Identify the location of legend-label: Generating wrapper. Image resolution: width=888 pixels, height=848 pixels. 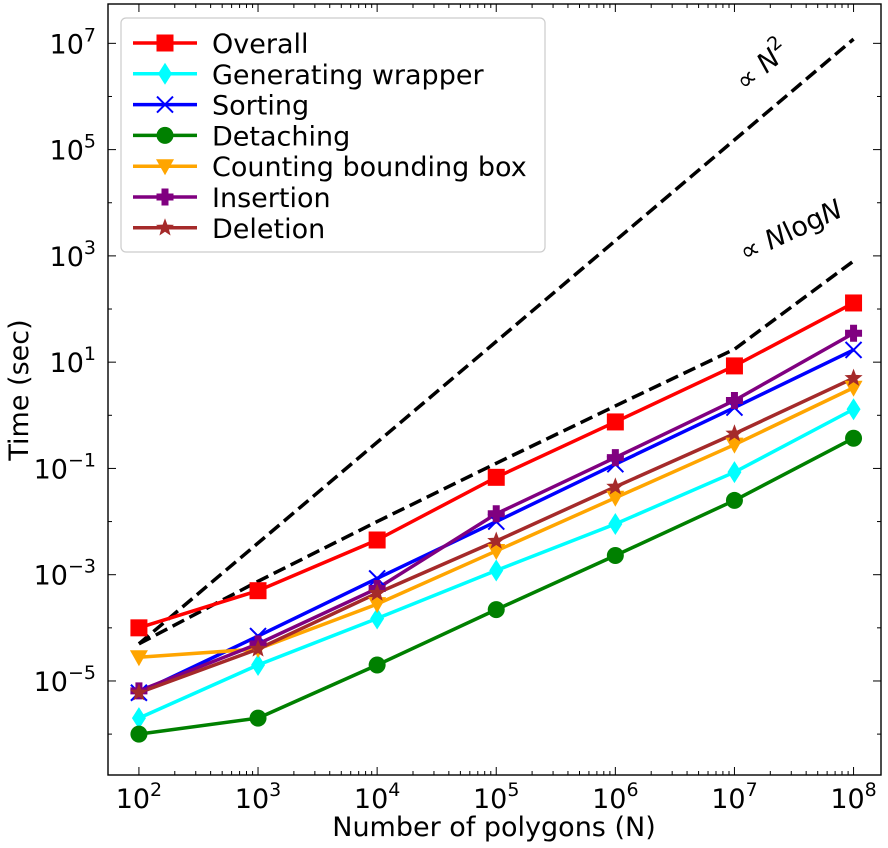
(348, 75).